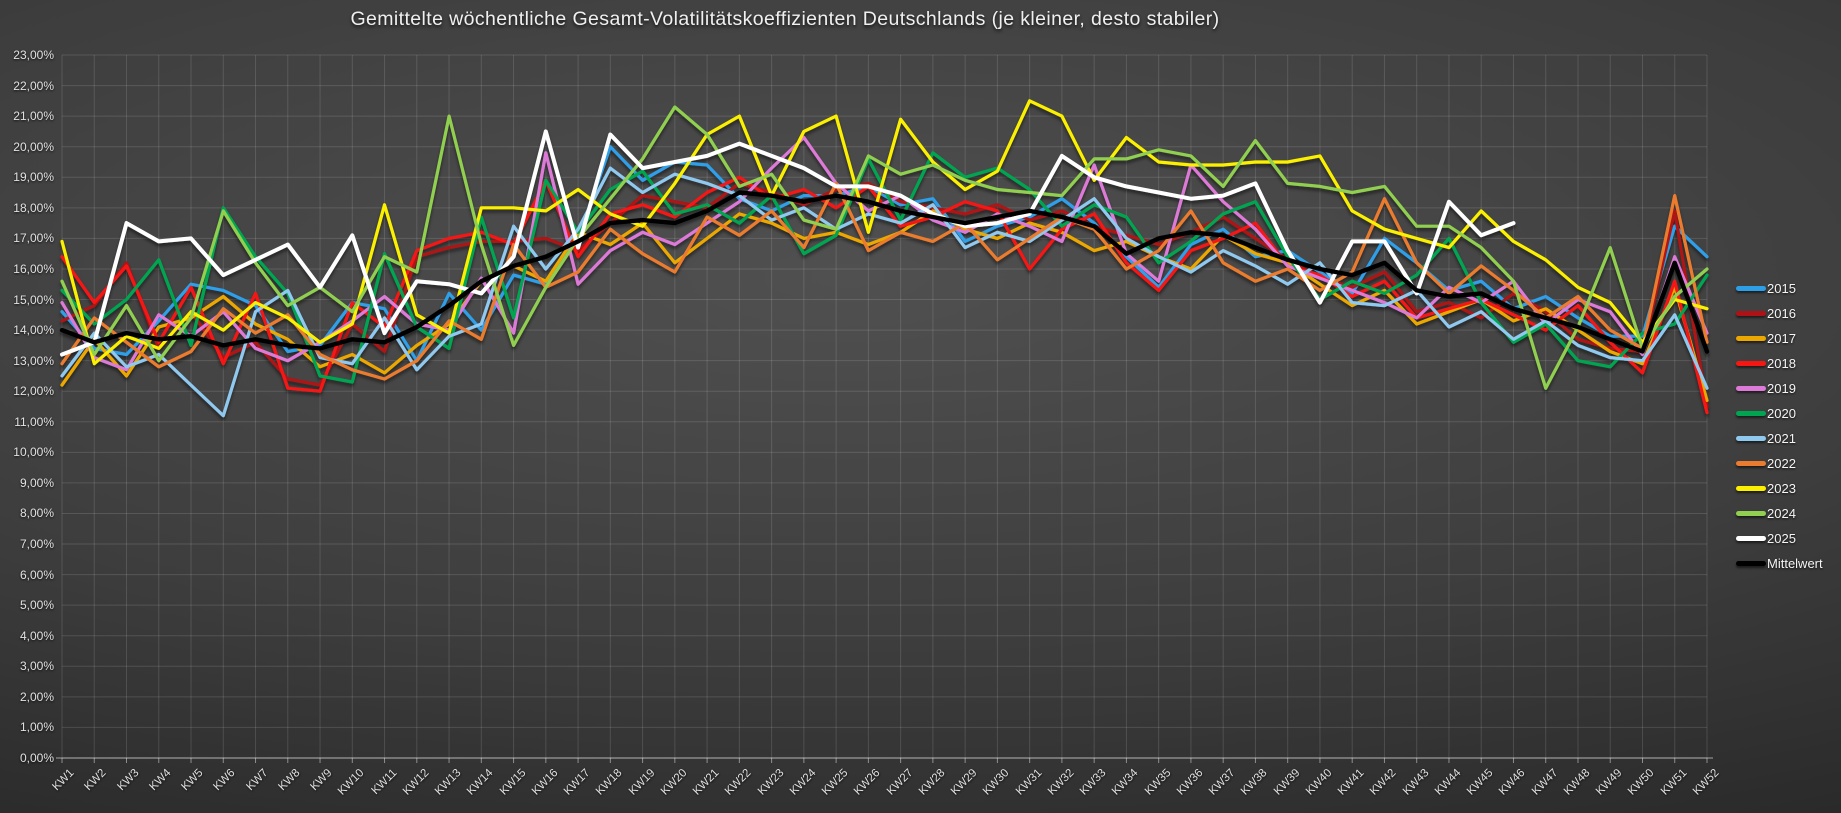 The width and height of the screenshot is (1841, 813). Describe the element at coordinates (36, 574) in the screenshot. I see `y-tick-label: 6,00%` at that location.